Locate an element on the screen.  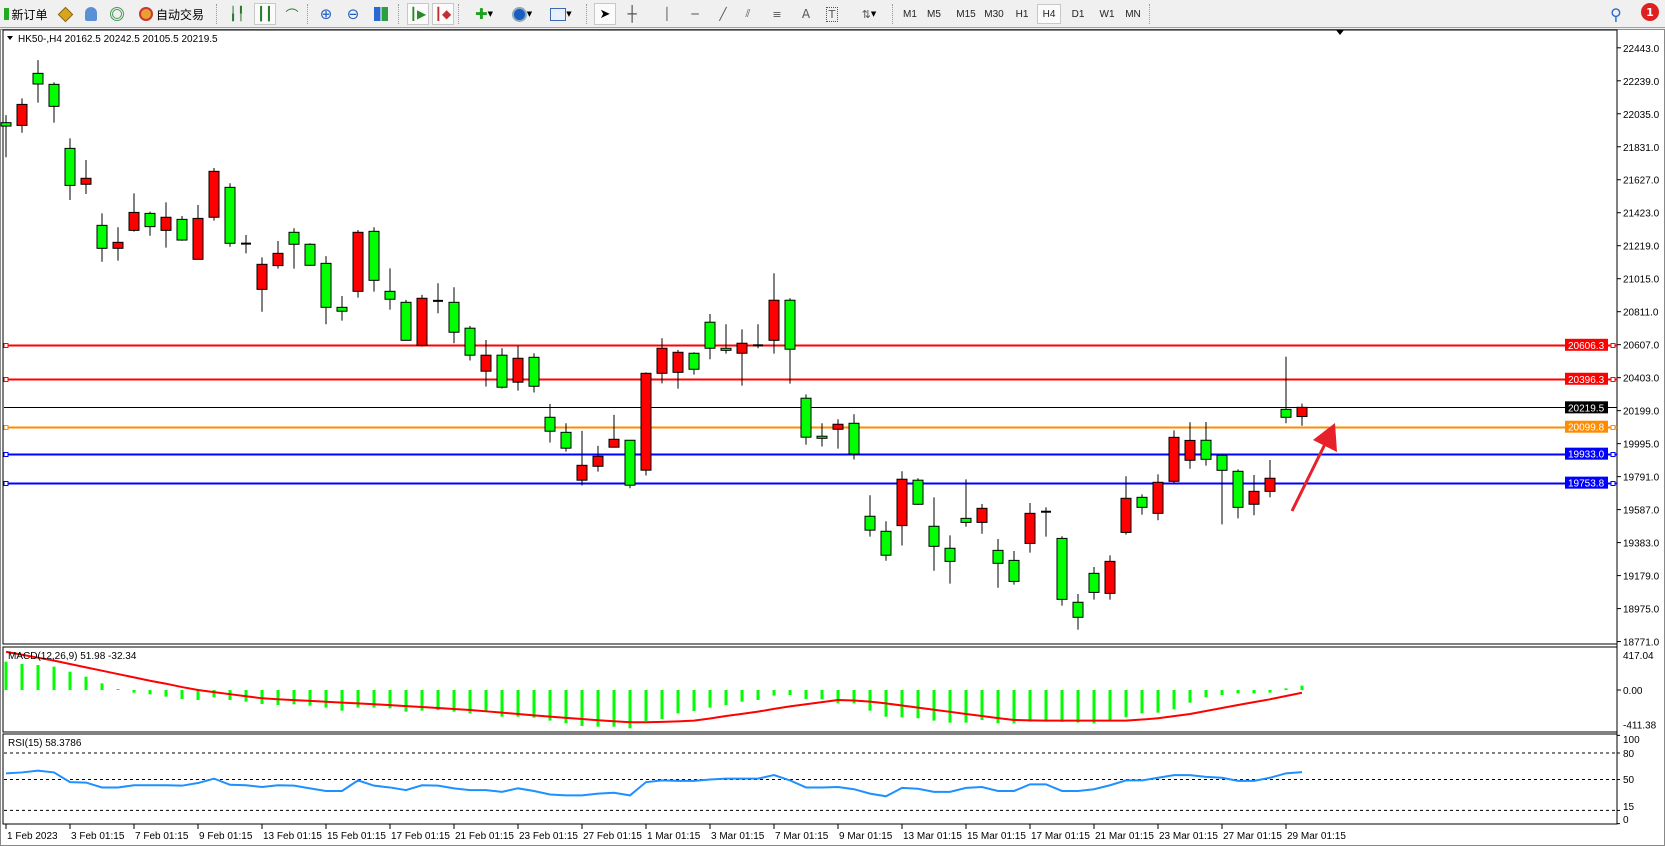
price-tag-label: 19933.0 is located at coordinates (1586, 455).